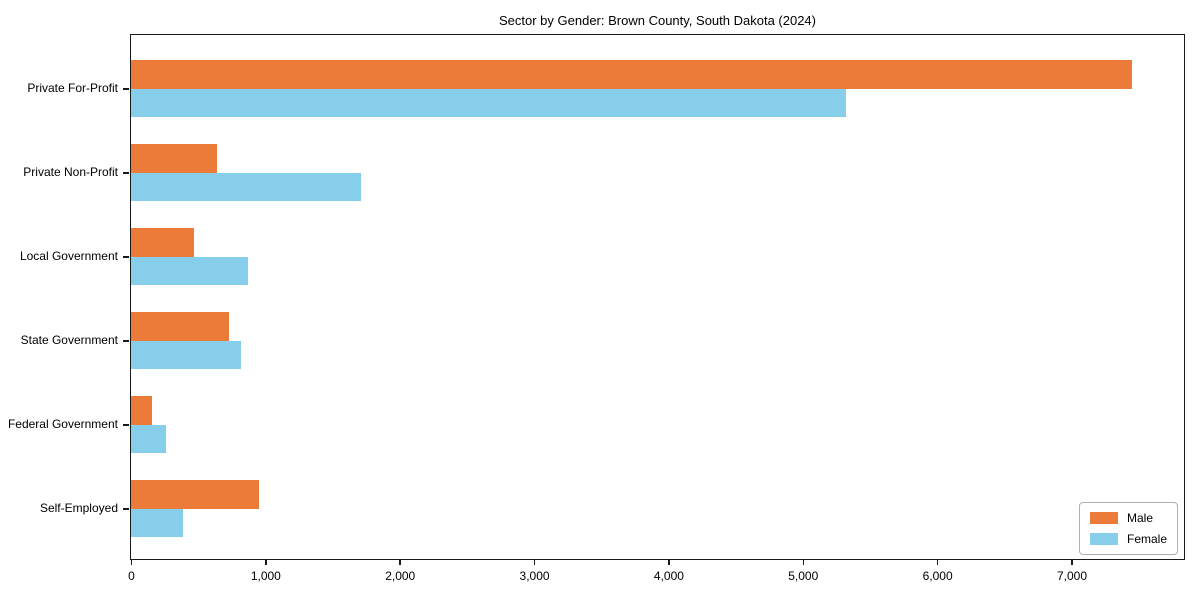 The width and height of the screenshot is (1200, 600). Describe the element at coordinates (265, 576) in the screenshot. I see `x-axis-tick-label: 1,000` at that location.